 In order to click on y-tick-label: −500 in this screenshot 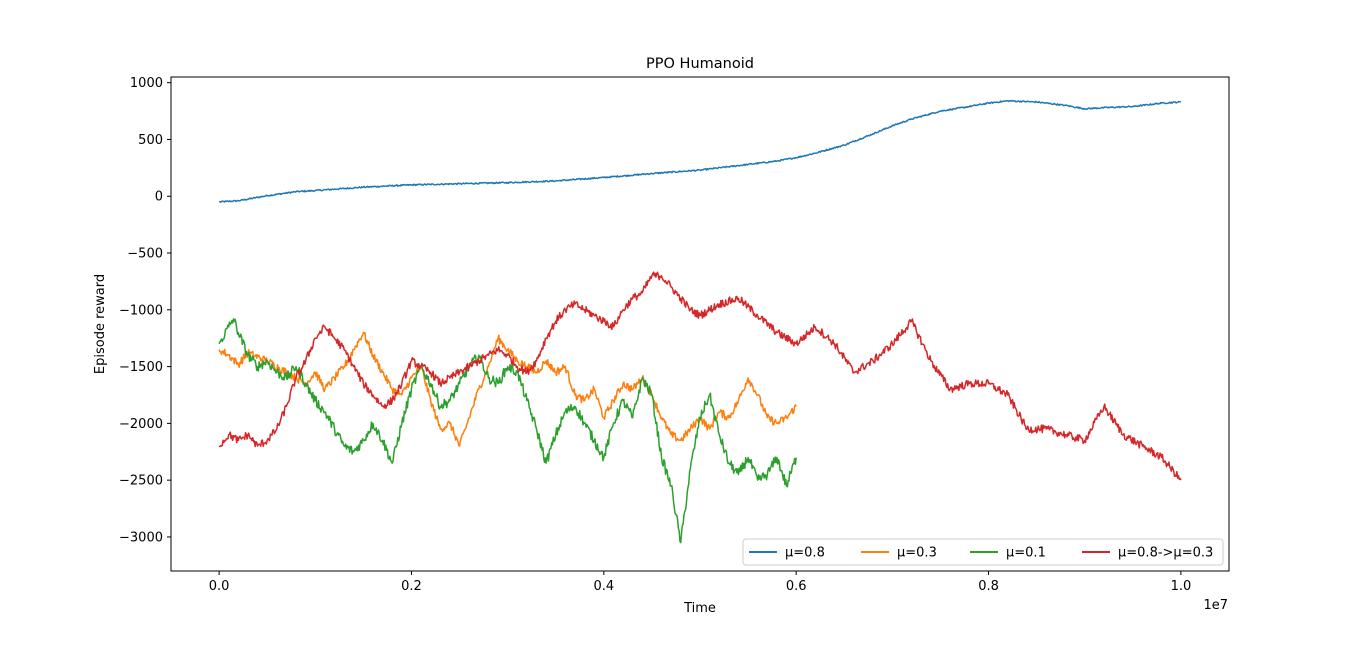, I will do `click(145, 254)`.